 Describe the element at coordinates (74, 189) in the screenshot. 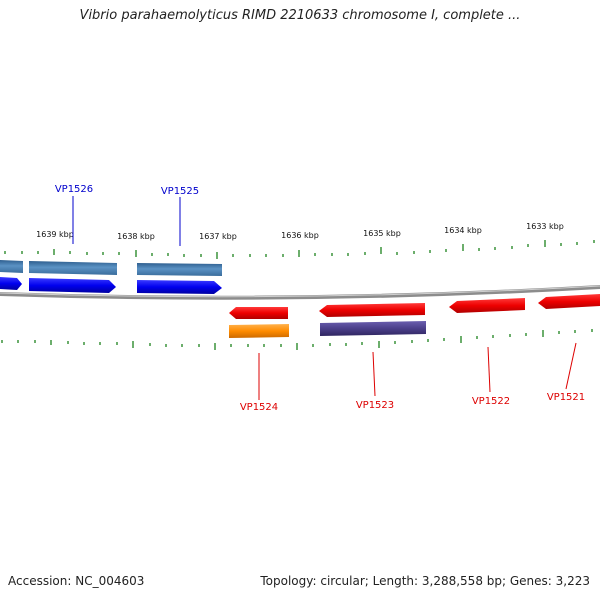

I see `gene-label-vp1526: VP1526` at that location.